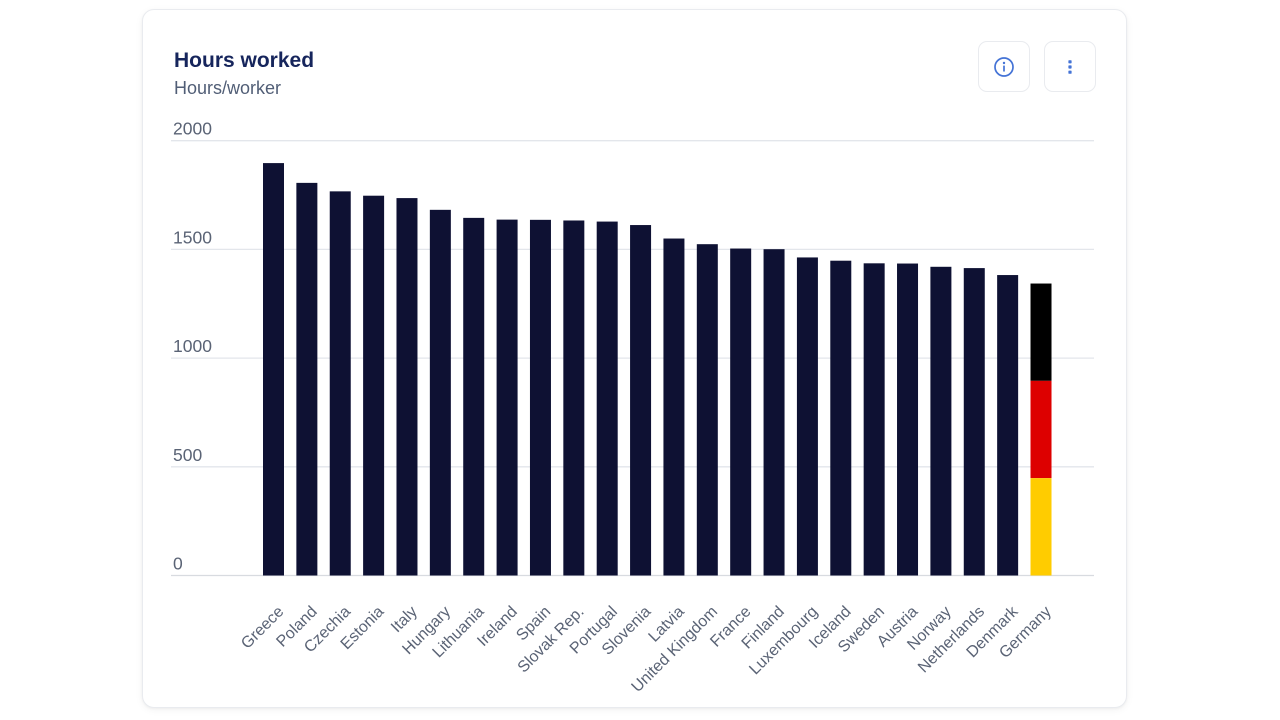 This screenshot has width=1280, height=720. Describe the element at coordinates (674, 407) in the screenshot. I see `bar-latvia` at that location.